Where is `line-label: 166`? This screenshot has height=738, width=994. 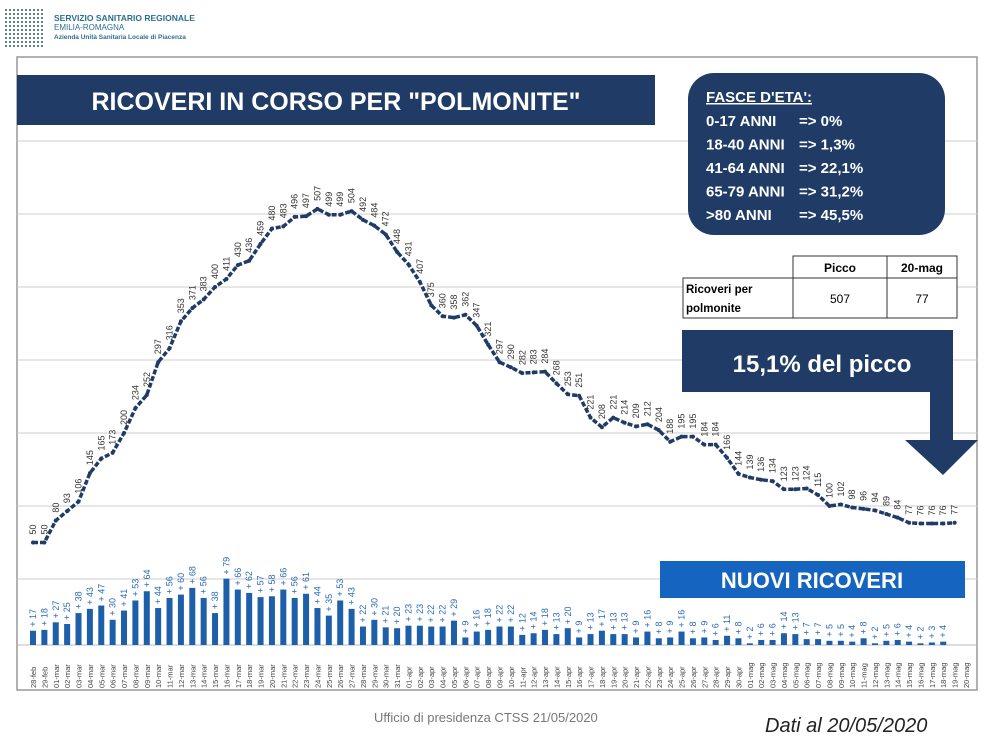 line-label: 166 is located at coordinates (727, 442).